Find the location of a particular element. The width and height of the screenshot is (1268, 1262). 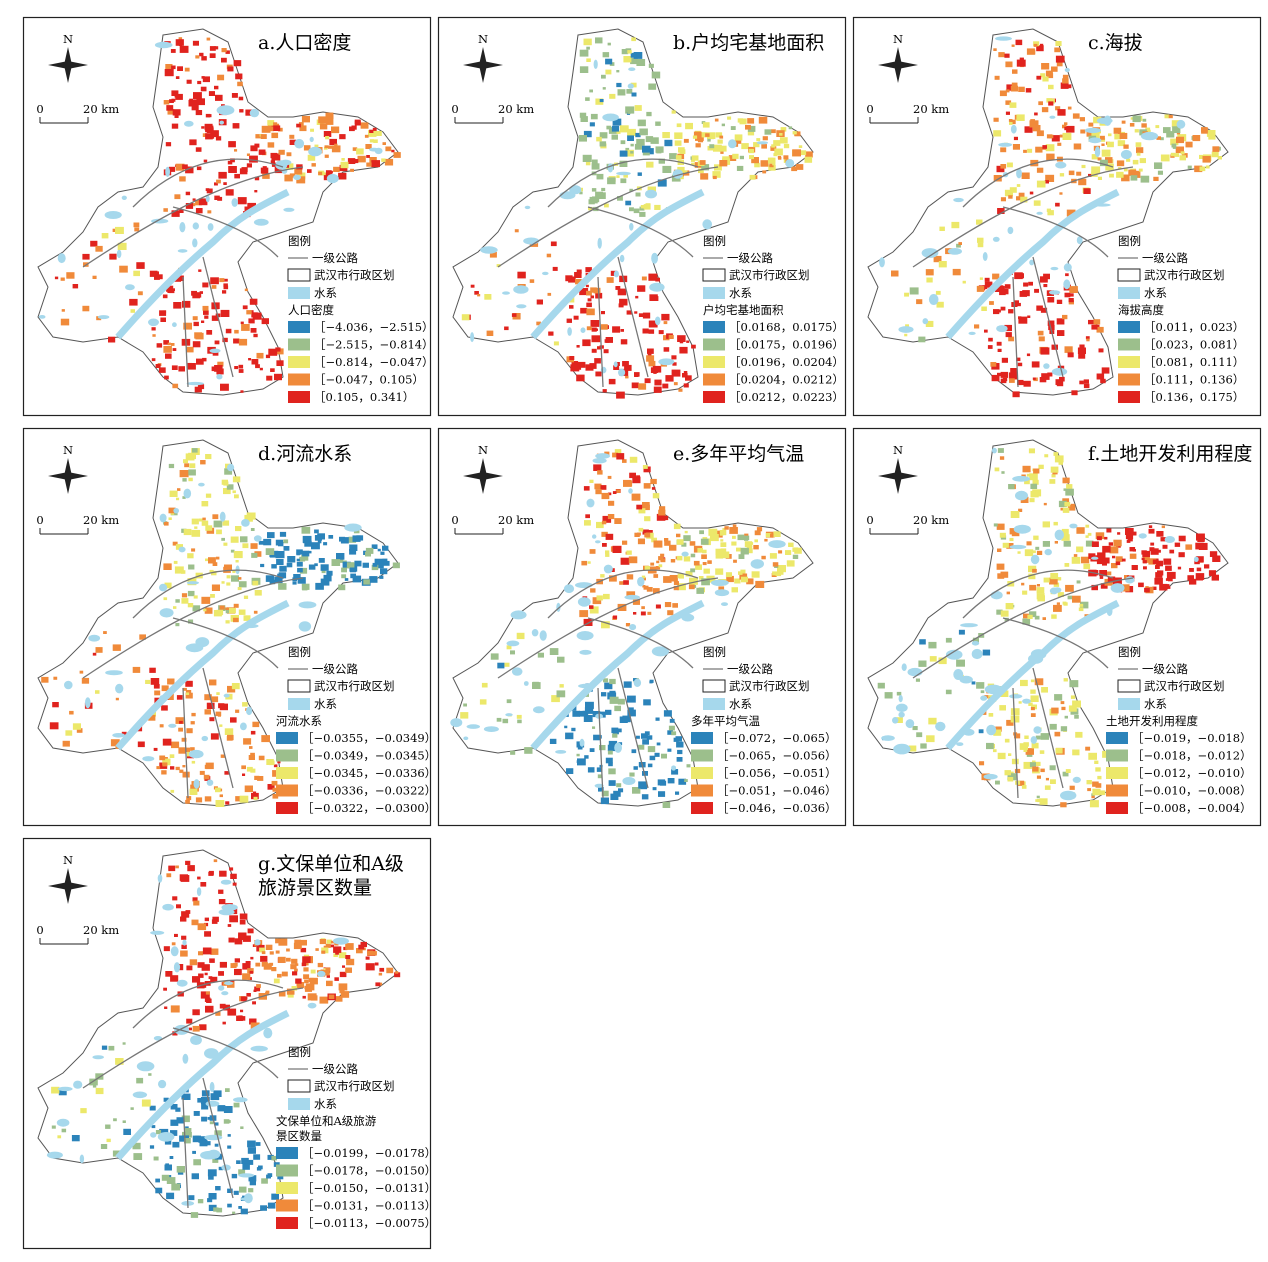

legend-class: ［−0.072，−0.065） is located at coordinates (777, 738).